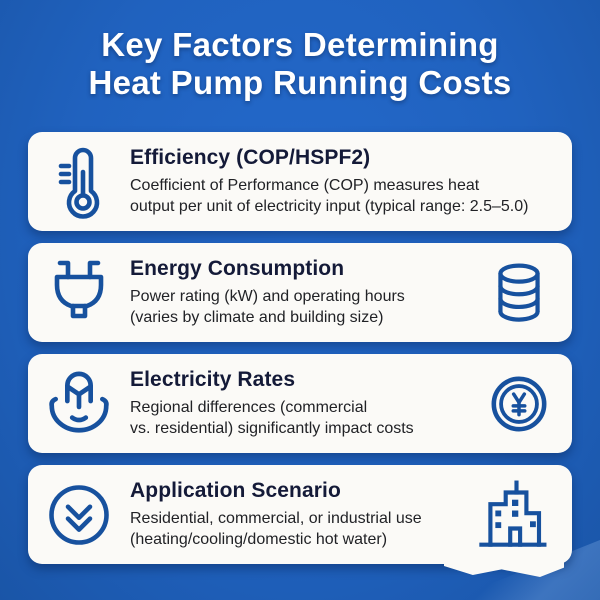 The height and width of the screenshot is (600, 600). I want to click on card-electricity-rates-heading: Electricity Rates, so click(213, 379).